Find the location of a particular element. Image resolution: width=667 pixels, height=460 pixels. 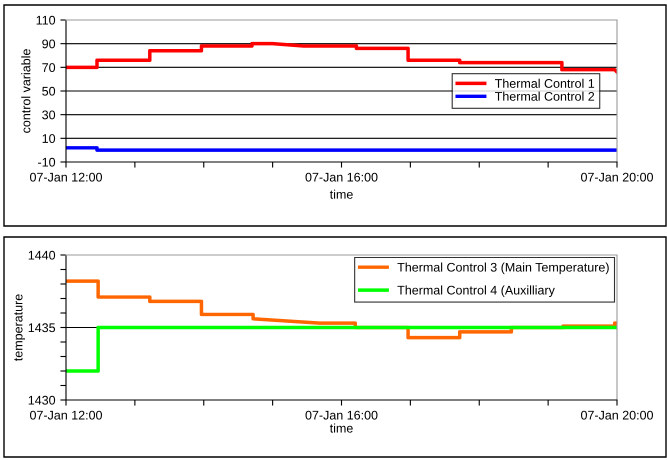

y-tick-label: 10 is located at coordinates (49, 138).